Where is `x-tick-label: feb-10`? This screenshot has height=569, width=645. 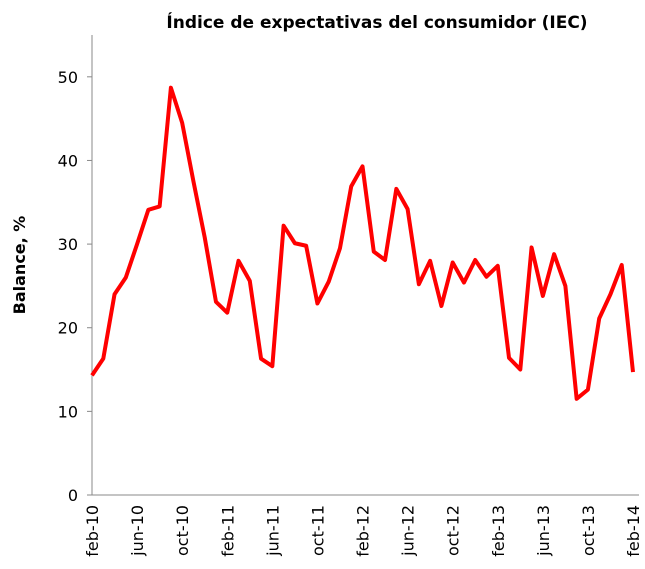
x-tick-label: feb-10 is located at coordinates (92, 531).